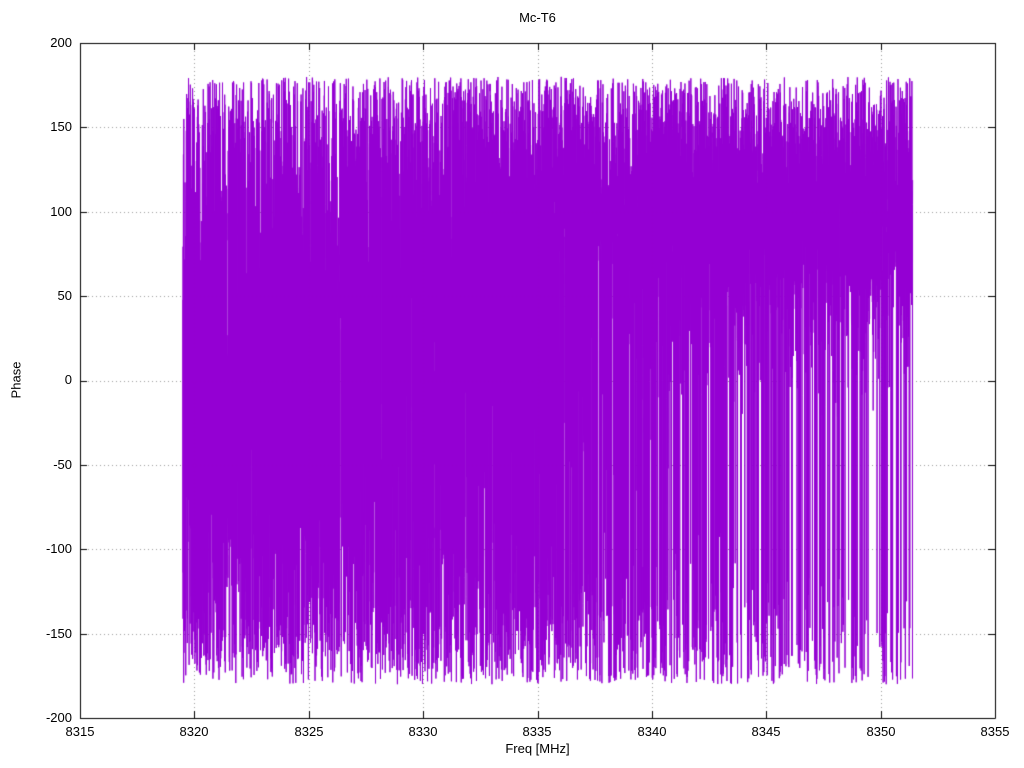 The width and height of the screenshot is (1024, 768). What do you see at coordinates (881, 731) in the screenshot?
I see `x-tick-label: 8350` at bounding box center [881, 731].